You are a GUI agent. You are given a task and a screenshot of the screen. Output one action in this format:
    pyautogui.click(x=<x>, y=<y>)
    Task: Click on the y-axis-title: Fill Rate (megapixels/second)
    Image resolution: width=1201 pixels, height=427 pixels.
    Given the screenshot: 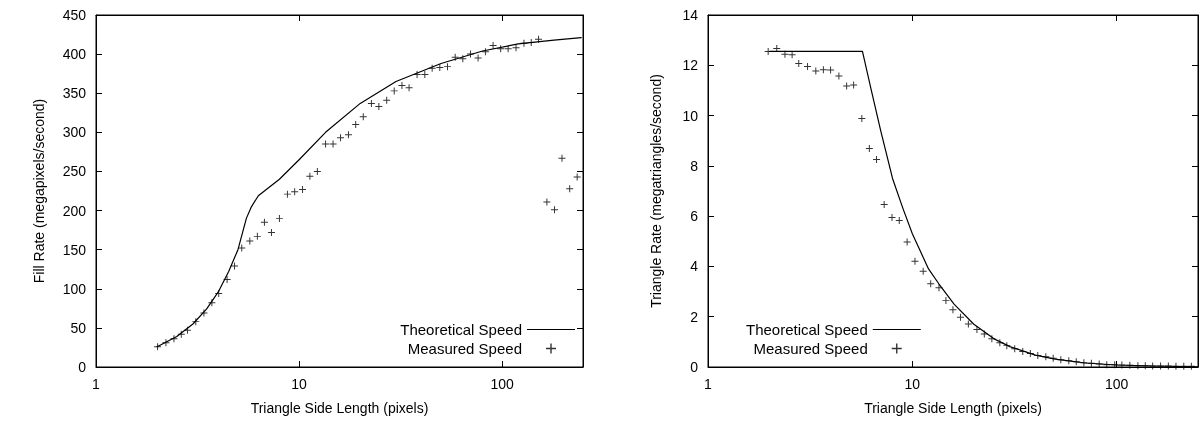 What is the action you would take?
    pyautogui.click(x=39, y=191)
    